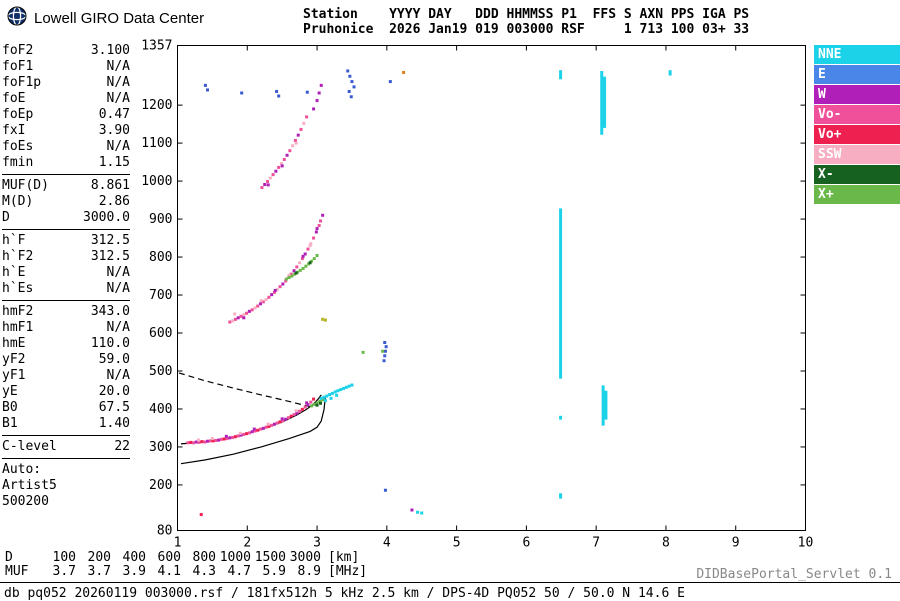 This screenshot has height=601, width=900. Describe the element at coordinates (169, 571) in the screenshot. I see `muf-value: 4.1` at that location.